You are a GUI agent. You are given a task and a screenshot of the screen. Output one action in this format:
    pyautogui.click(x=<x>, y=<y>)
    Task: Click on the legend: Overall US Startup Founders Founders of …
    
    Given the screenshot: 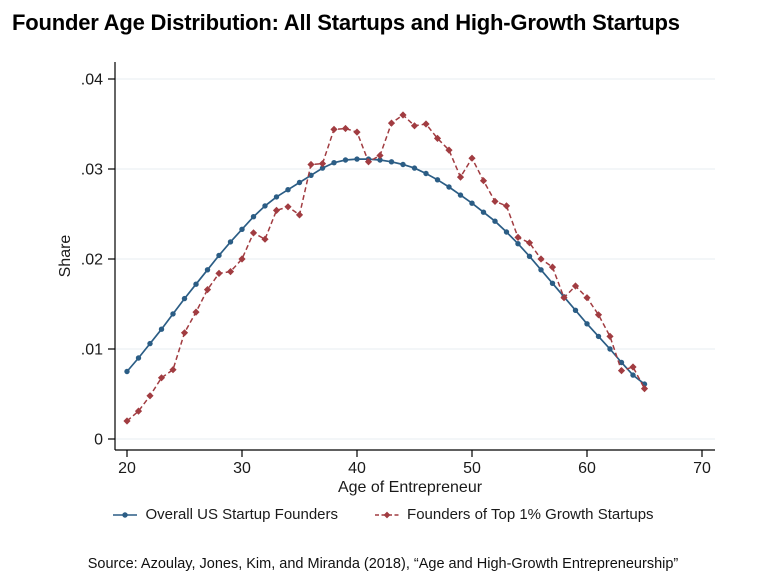 What is the action you would take?
    pyautogui.click(x=383, y=514)
    